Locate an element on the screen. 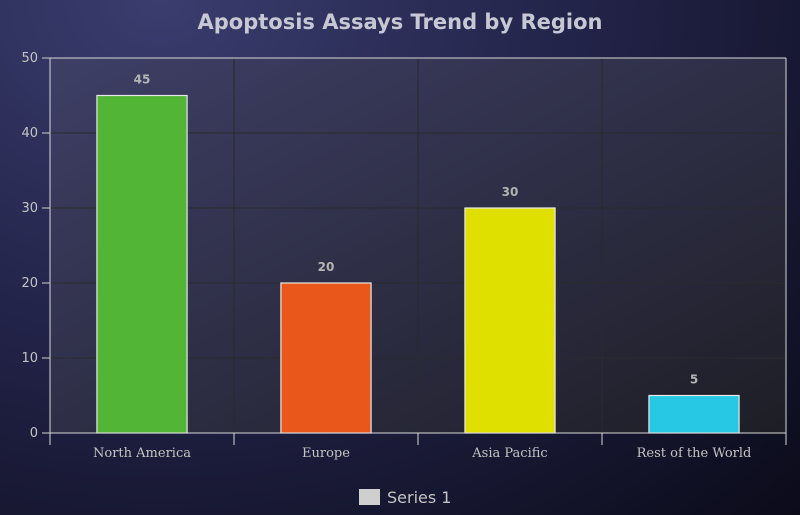  y-tick-label: 30 is located at coordinates (29, 208).